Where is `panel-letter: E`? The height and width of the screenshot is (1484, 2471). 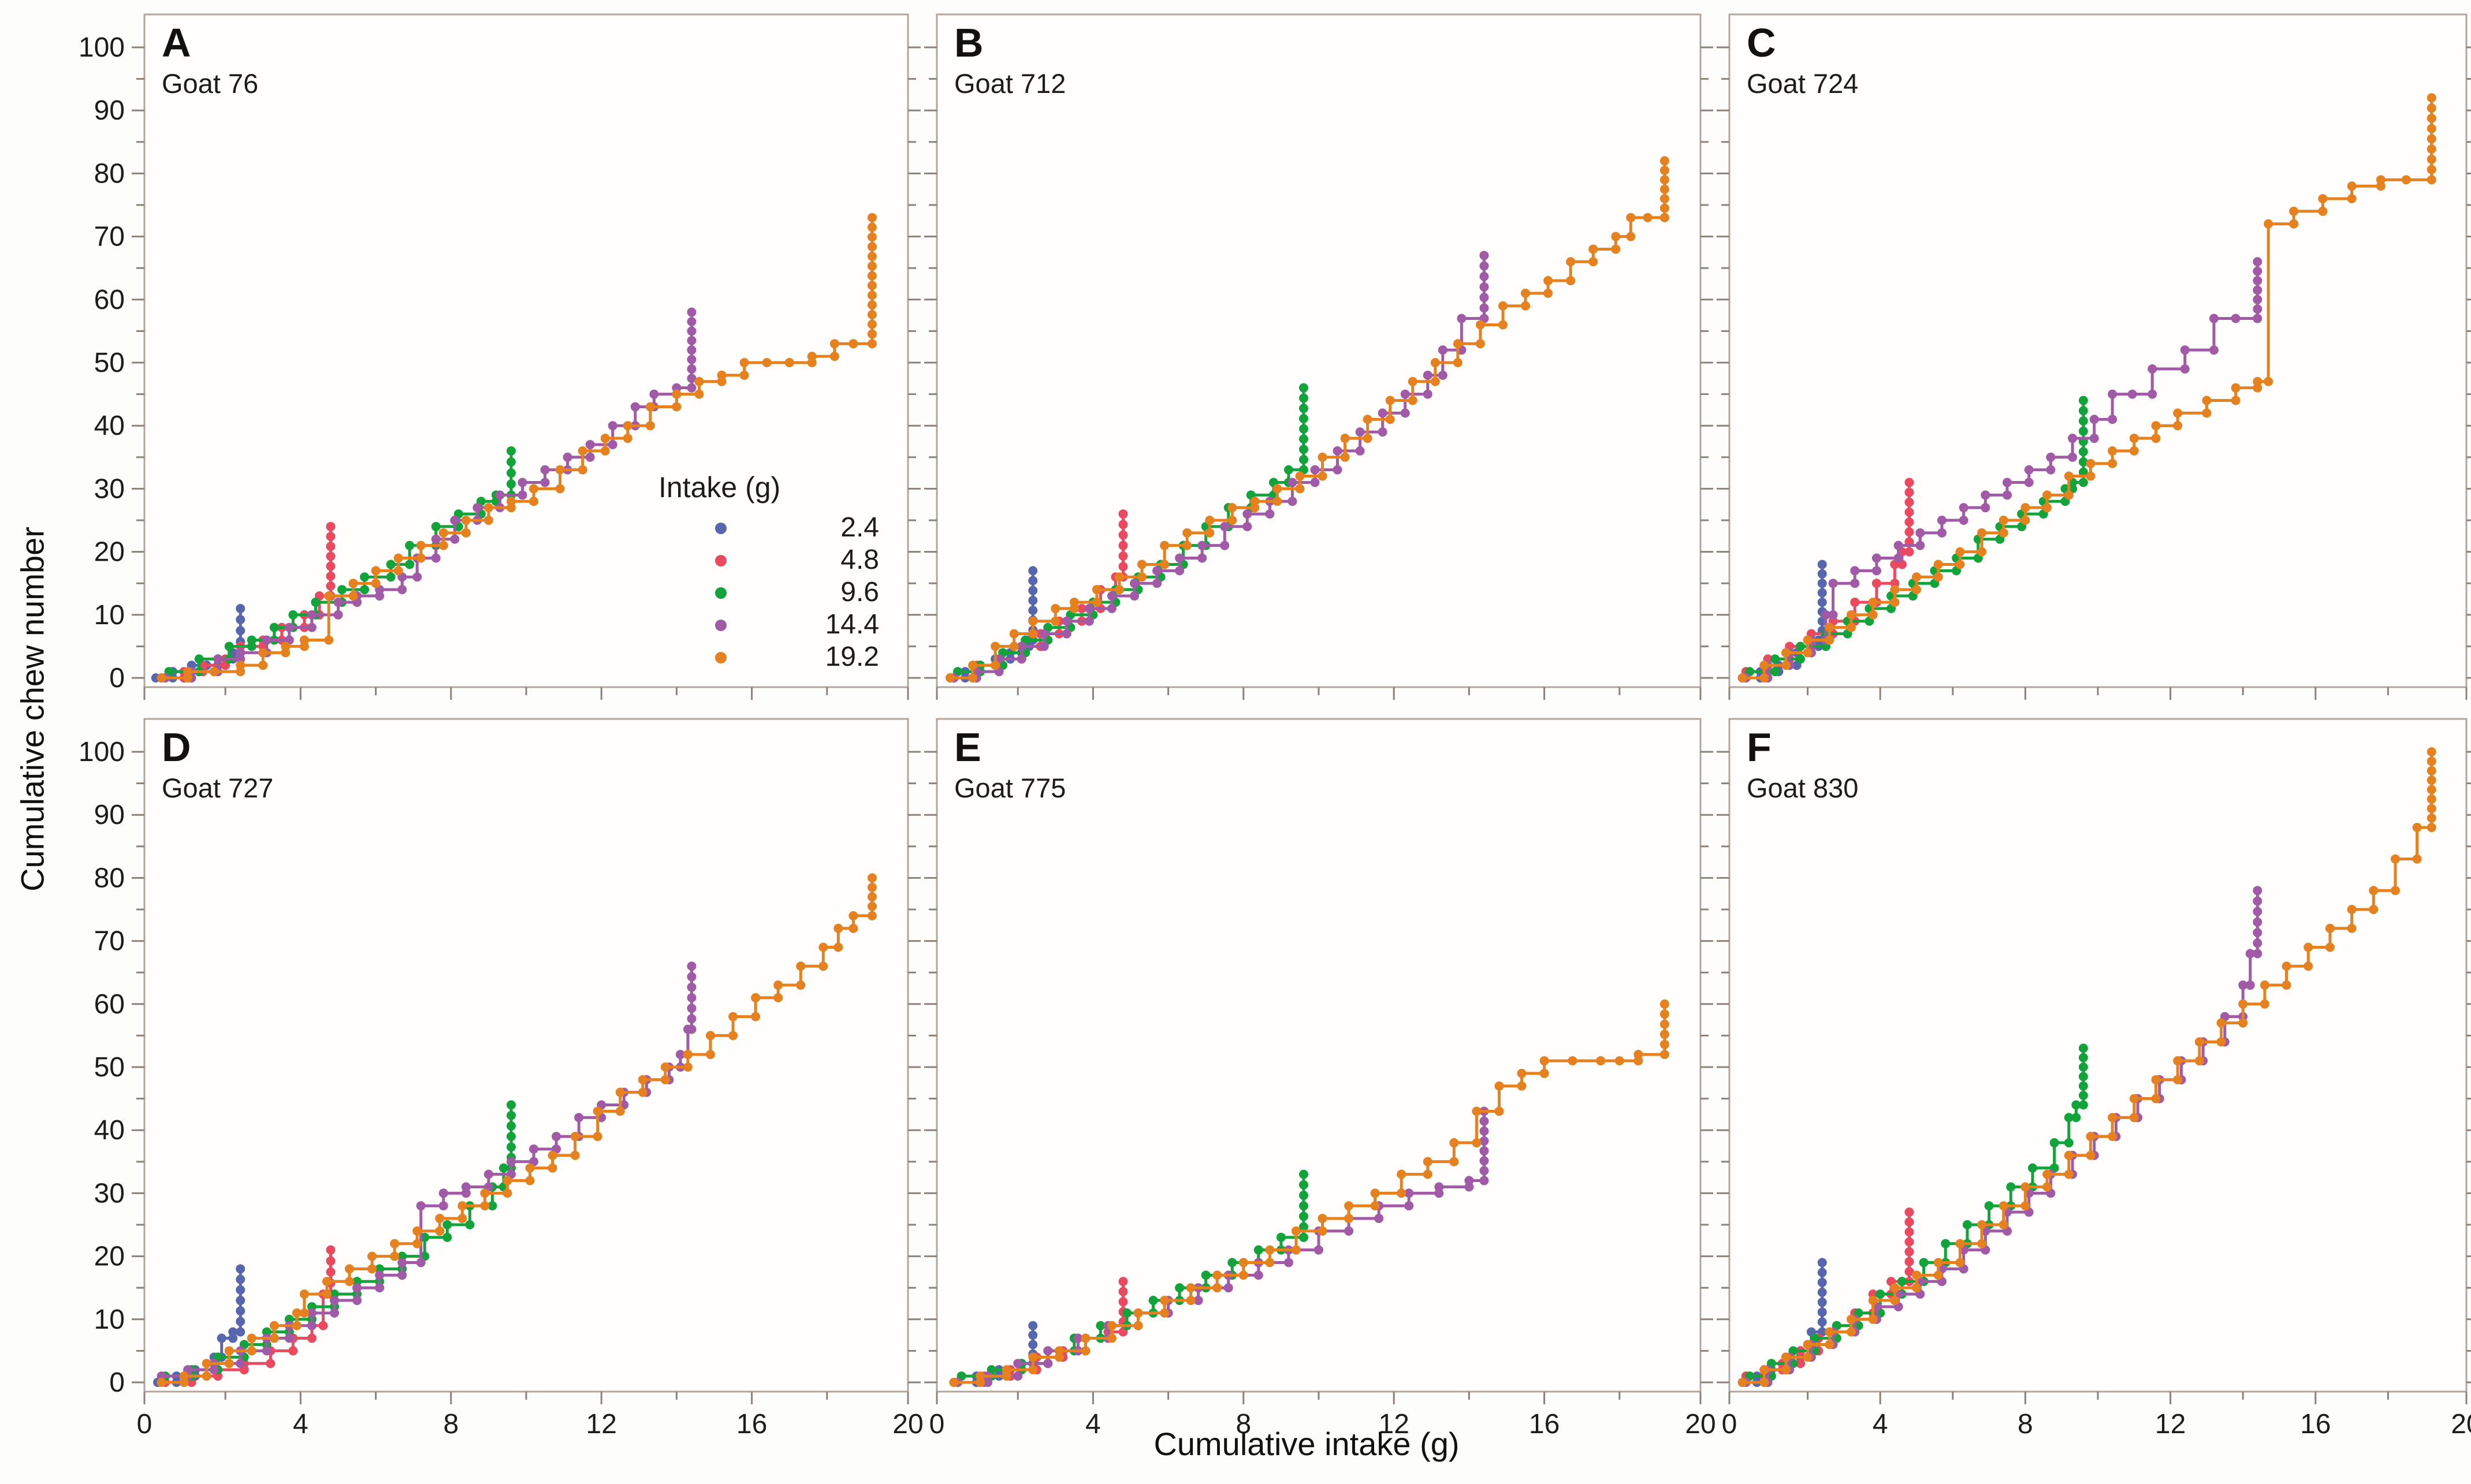
panel-letter: E is located at coordinates (967, 747).